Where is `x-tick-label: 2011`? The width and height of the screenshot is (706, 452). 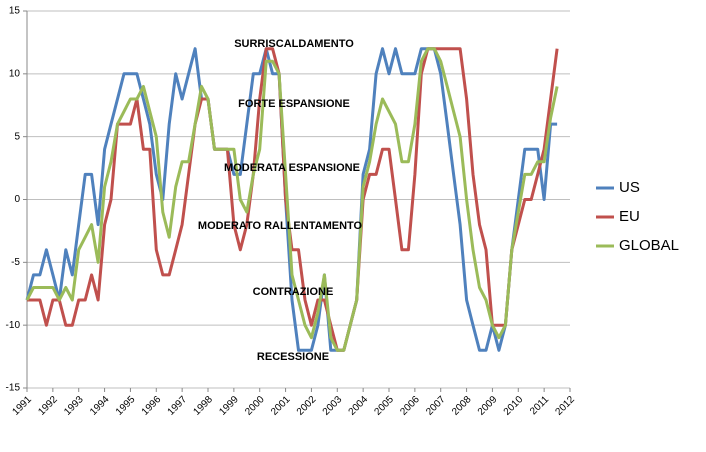 x-tick-label: 2011 is located at coordinates (539, 405).